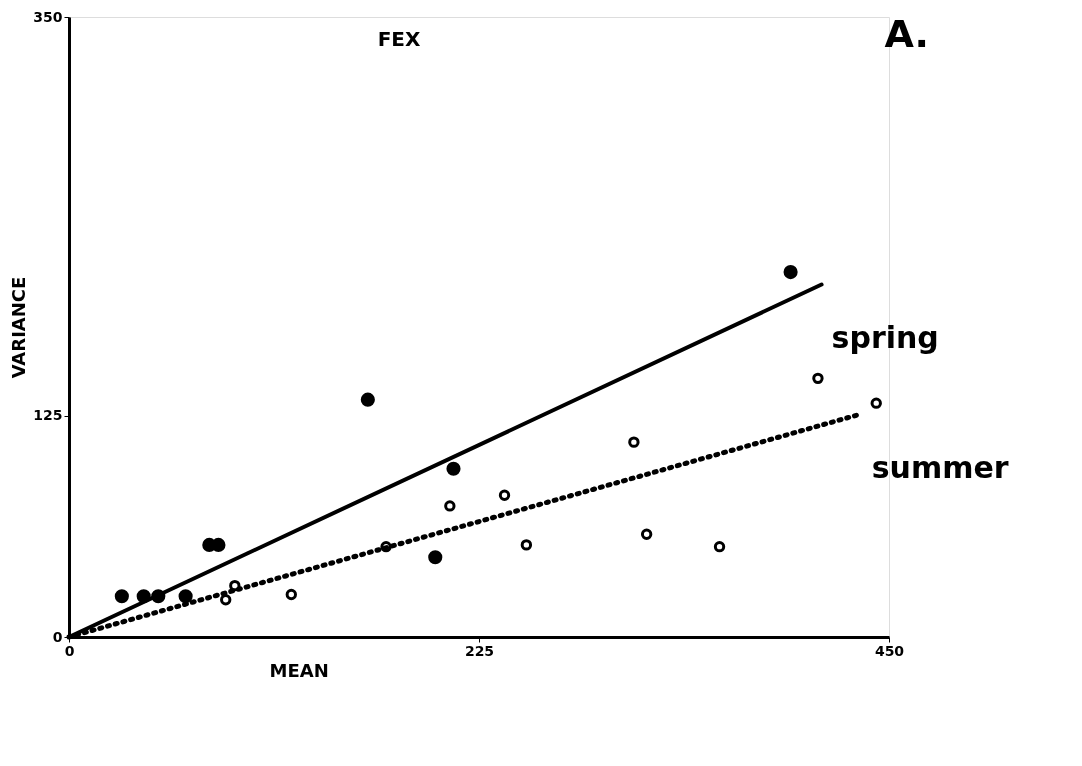 Image resolution: width=1082 pixels, height=766 pixels. I want to click on y-tick-label: 125, so click(48, 415).